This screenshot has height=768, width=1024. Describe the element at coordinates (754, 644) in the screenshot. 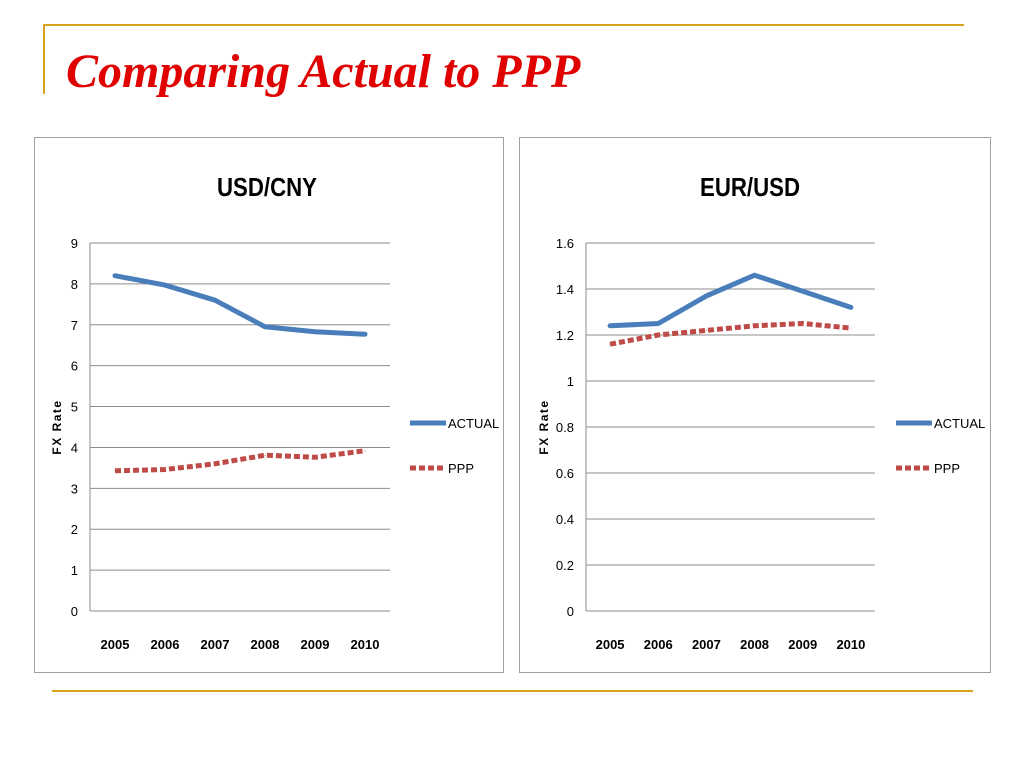

I see `eur-usd-x-tick-label: 2008` at that location.